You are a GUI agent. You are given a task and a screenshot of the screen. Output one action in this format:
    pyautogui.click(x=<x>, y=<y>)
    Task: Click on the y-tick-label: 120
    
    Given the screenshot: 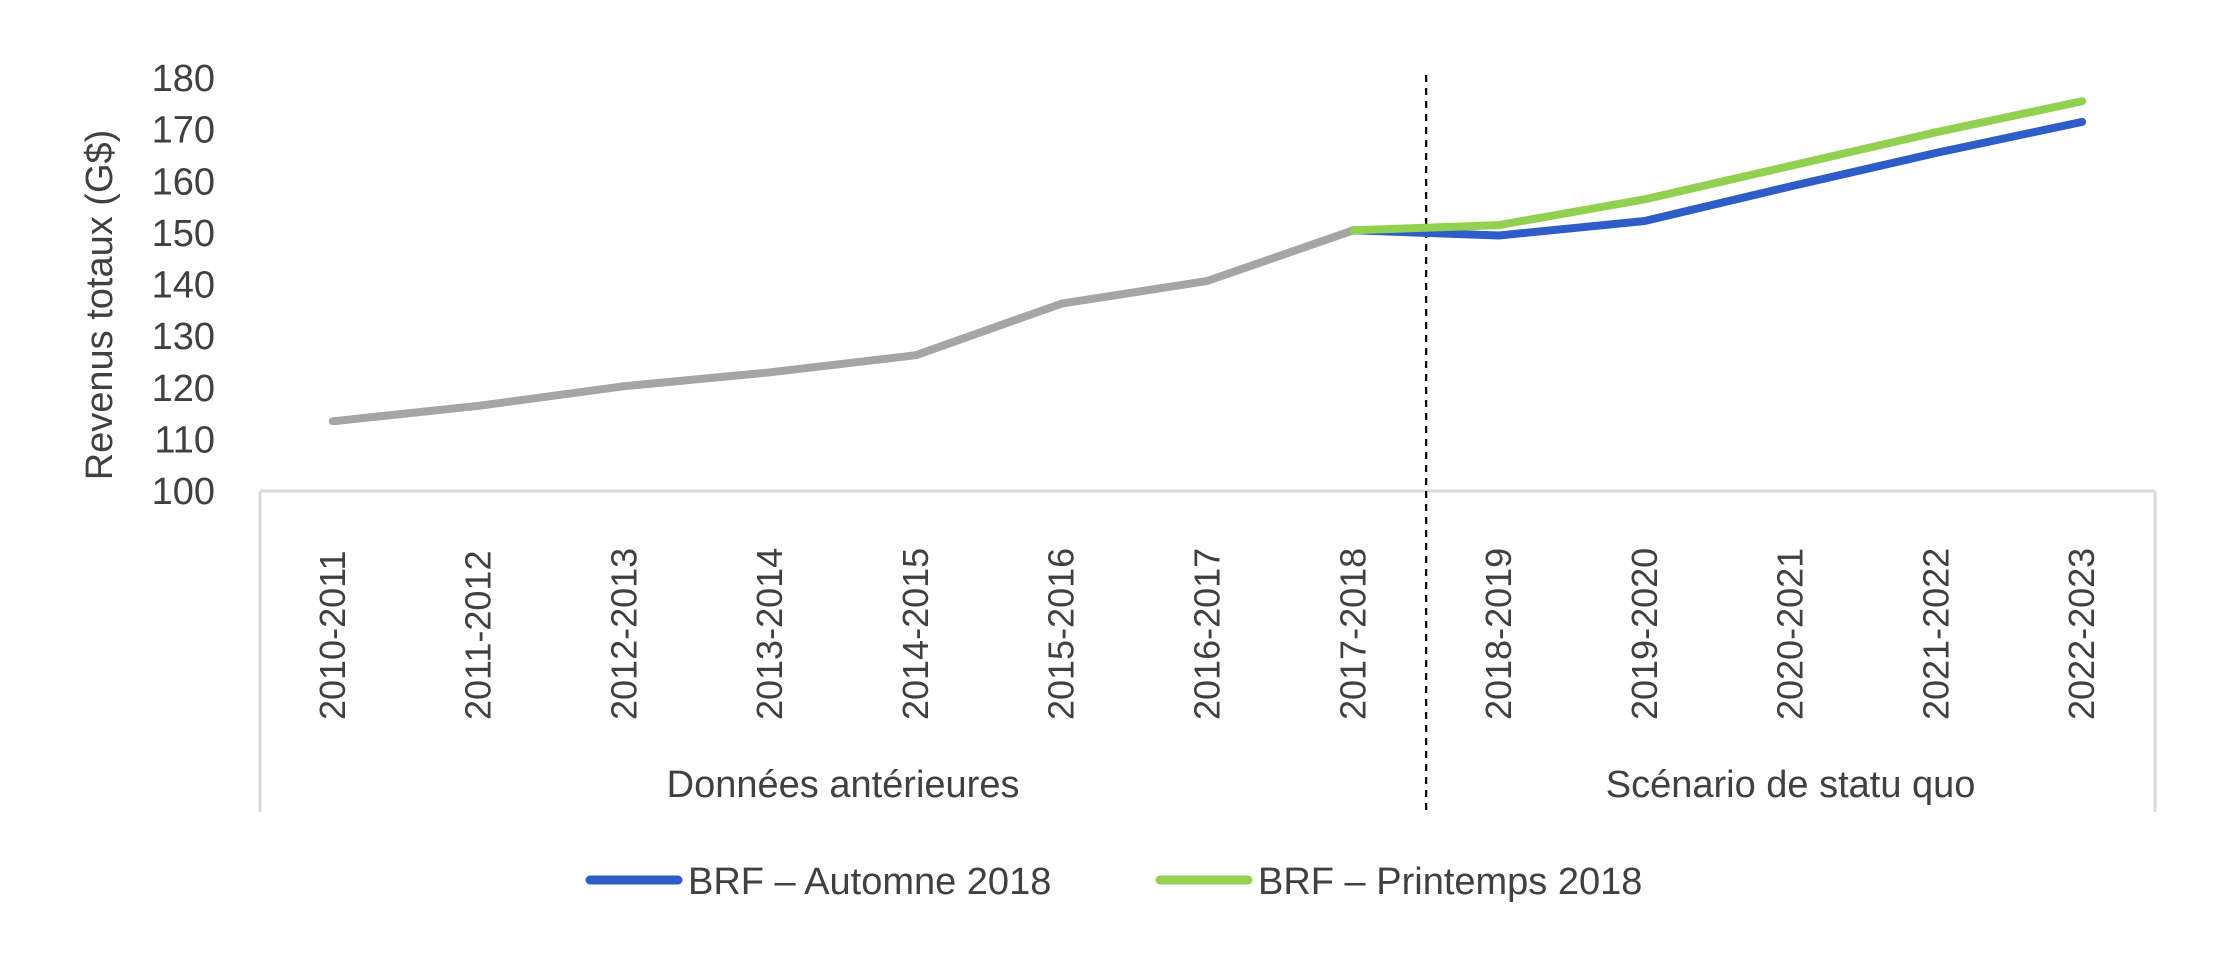 What is the action you would take?
    pyautogui.click(x=183, y=389)
    